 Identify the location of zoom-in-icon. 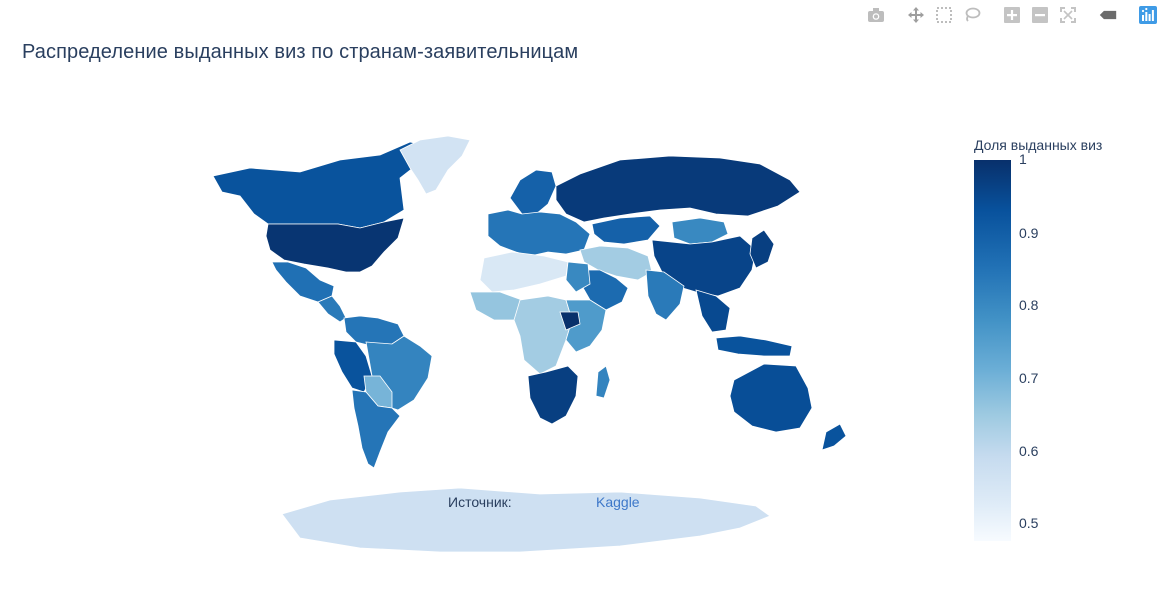
(1012, 15).